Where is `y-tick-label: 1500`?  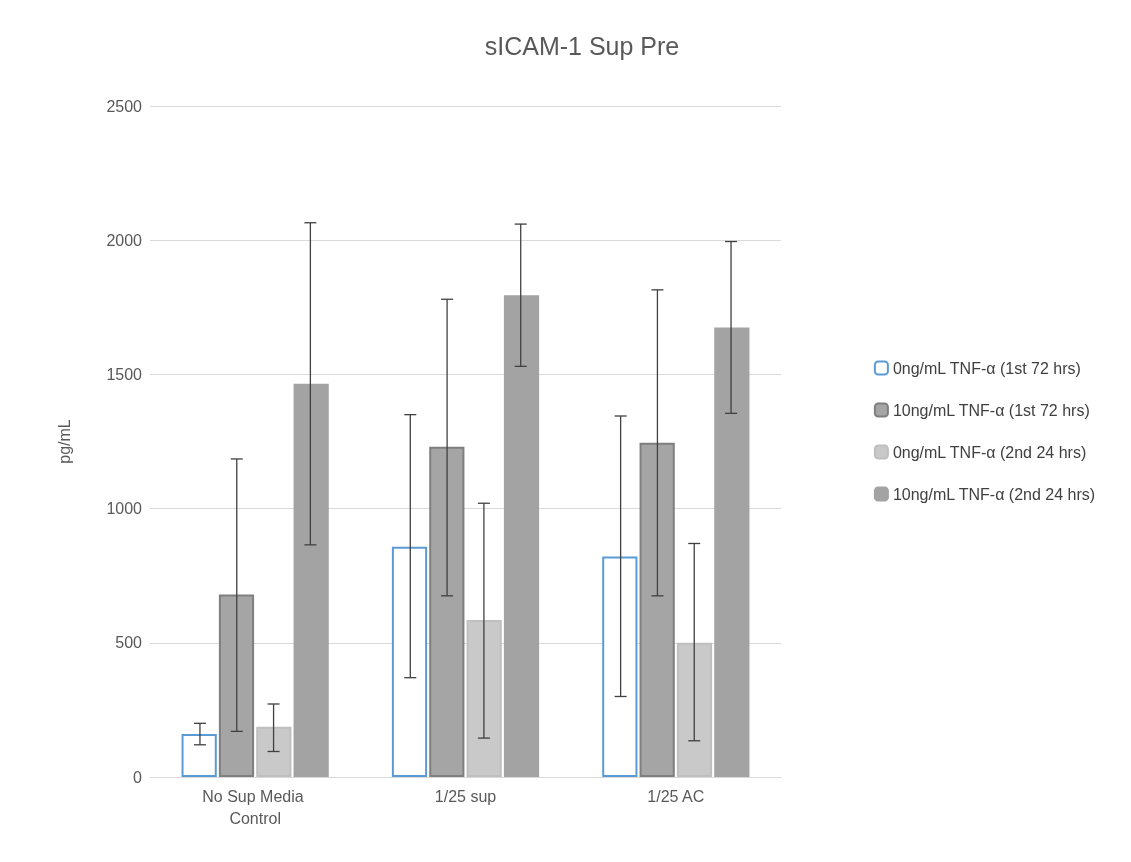 y-tick-label: 1500 is located at coordinates (124, 374).